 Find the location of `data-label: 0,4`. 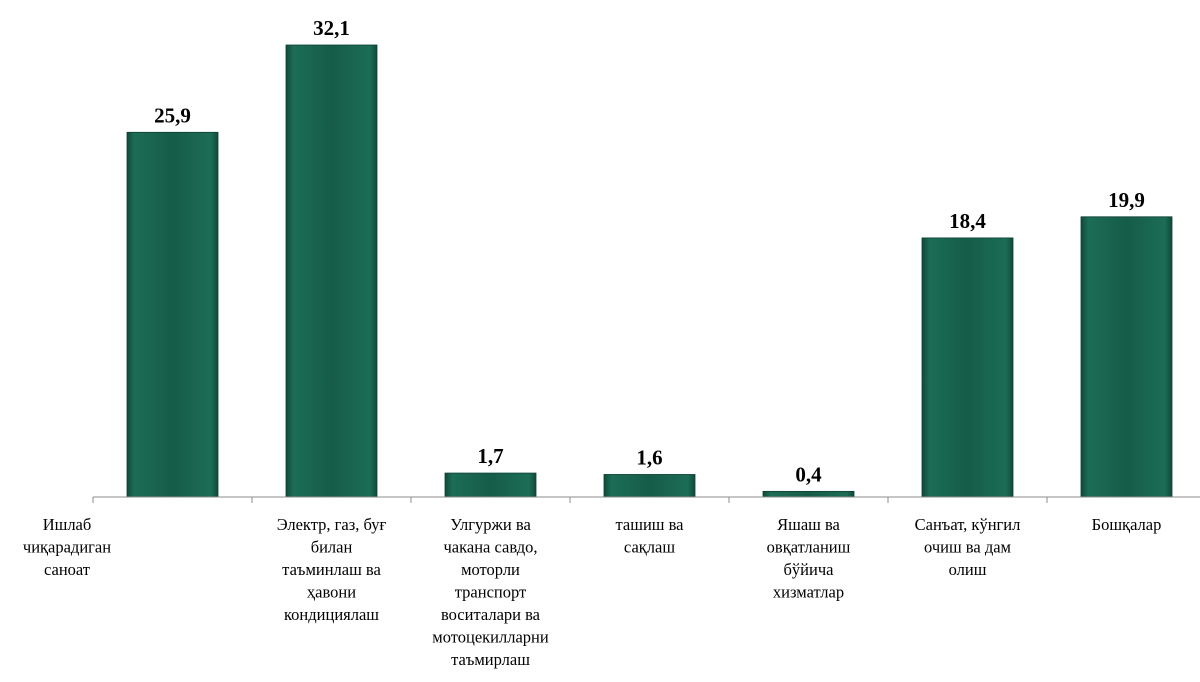

data-label: 0,4 is located at coordinates (808, 474).